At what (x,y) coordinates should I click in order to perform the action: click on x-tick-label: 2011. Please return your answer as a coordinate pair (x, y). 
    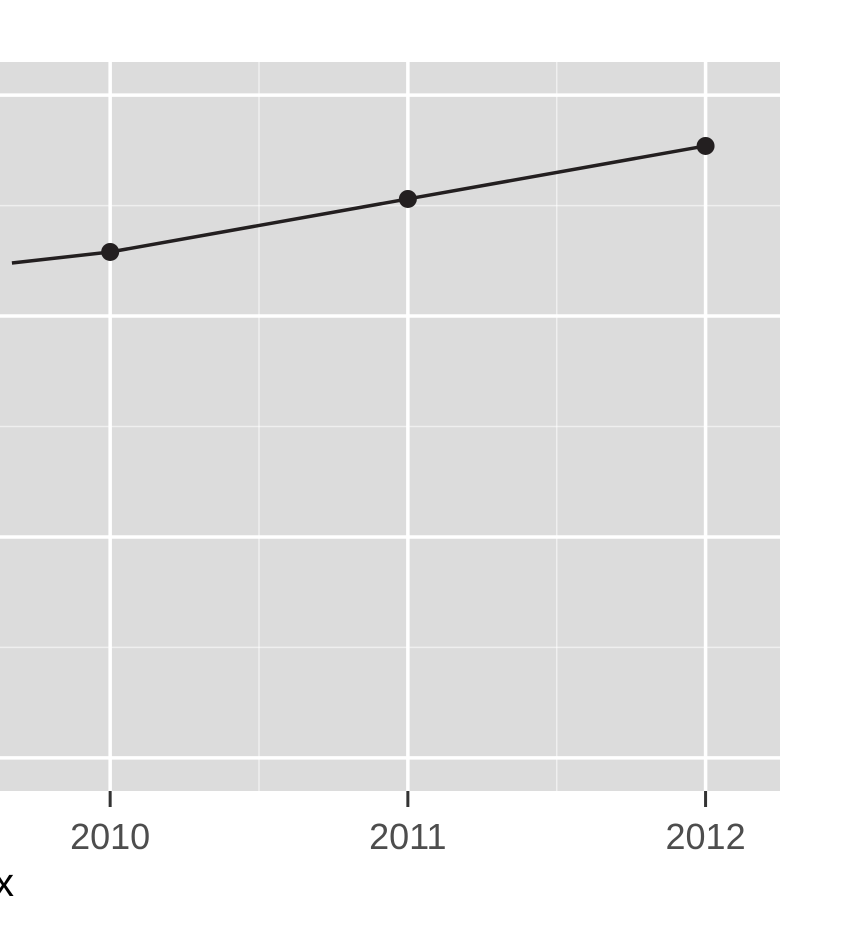
    Looking at the image, I should click on (407, 836).